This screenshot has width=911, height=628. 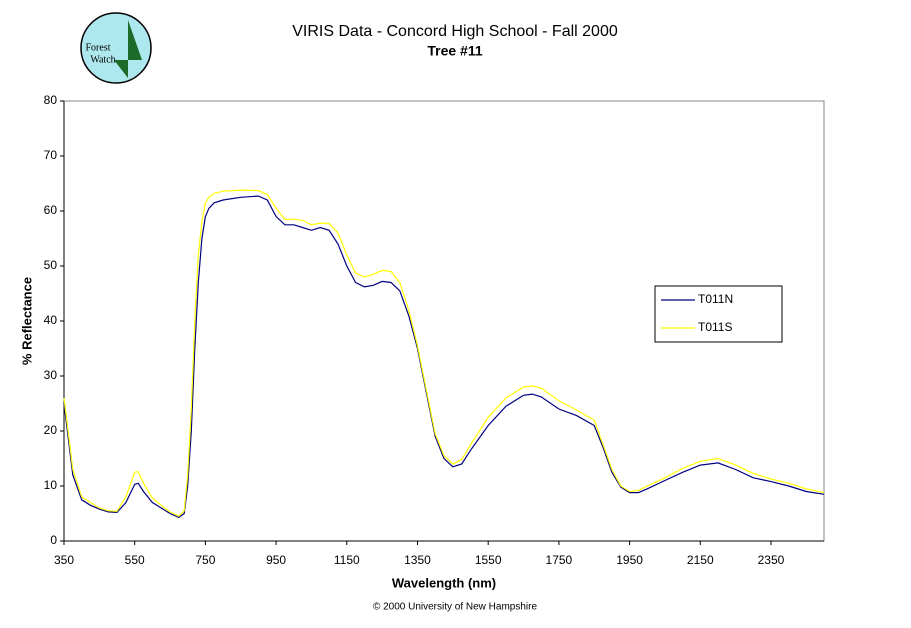 What do you see at coordinates (417, 560) in the screenshot?
I see `x-tick-label: 1350` at bounding box center [417, 560].